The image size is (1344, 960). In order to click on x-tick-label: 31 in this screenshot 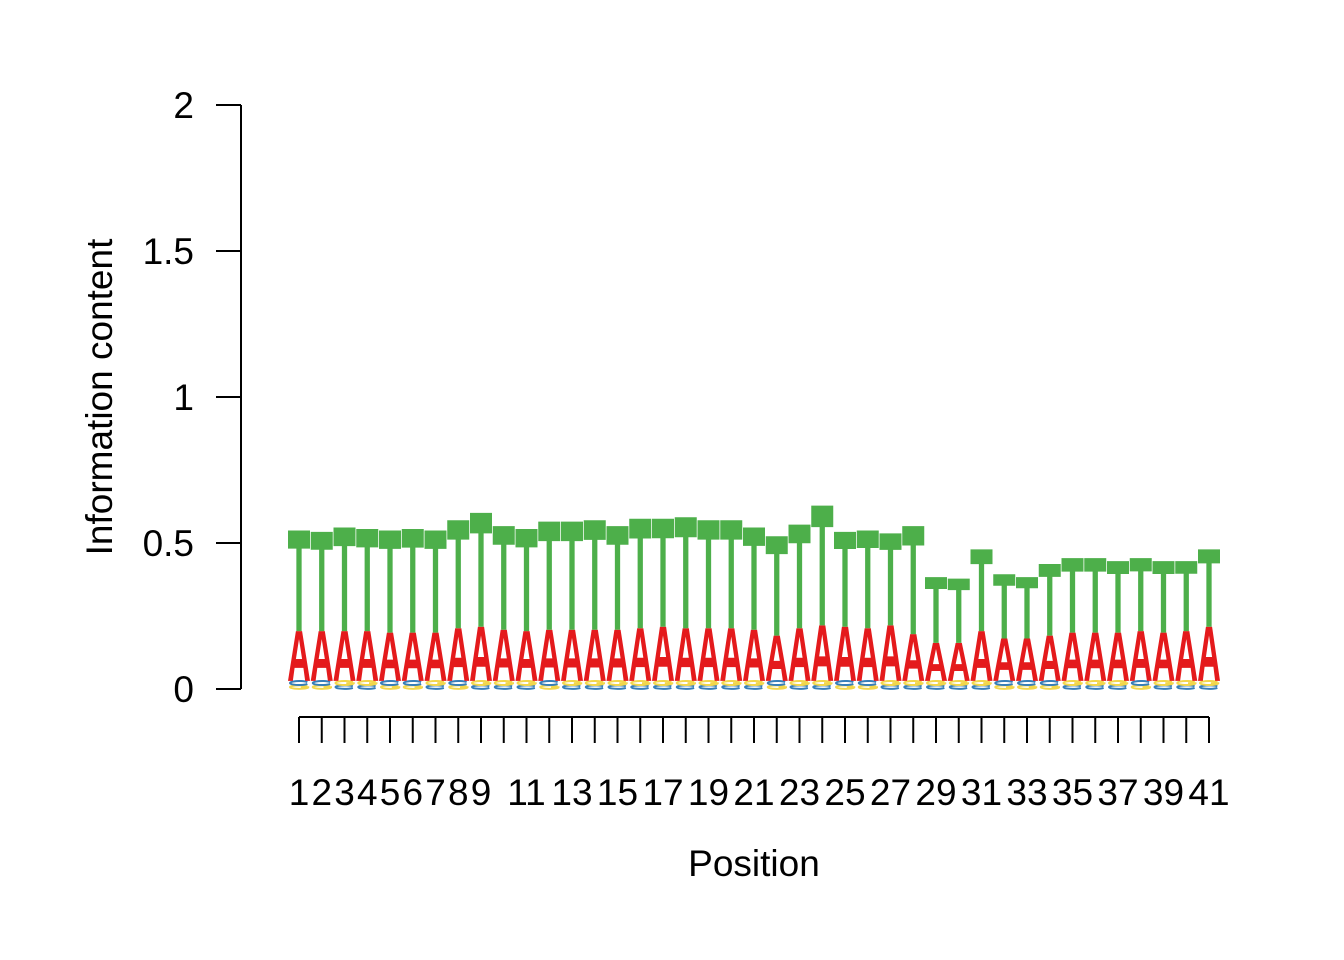, I will do `click(981, 792)`.